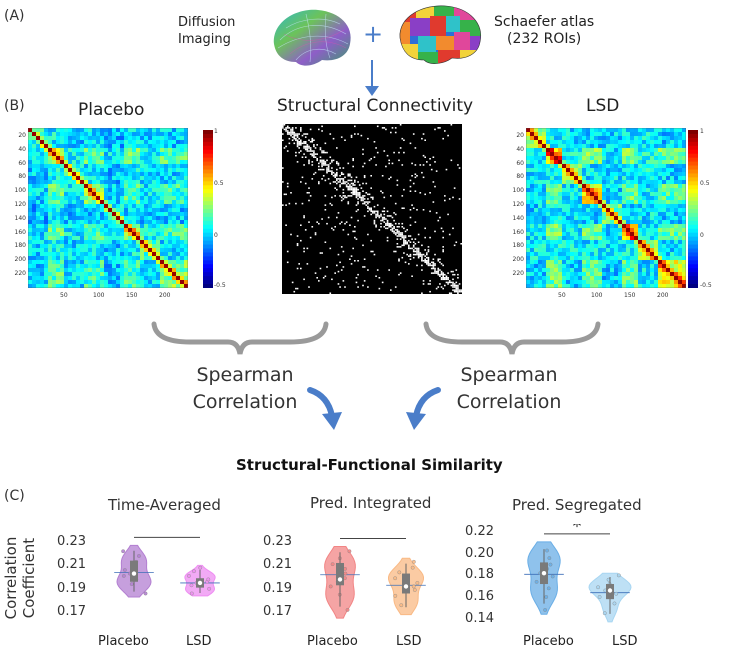 Image resolution: width=729 pixels, height=652 pixels. I want to click on left-curly-brace, so click(240, 338).